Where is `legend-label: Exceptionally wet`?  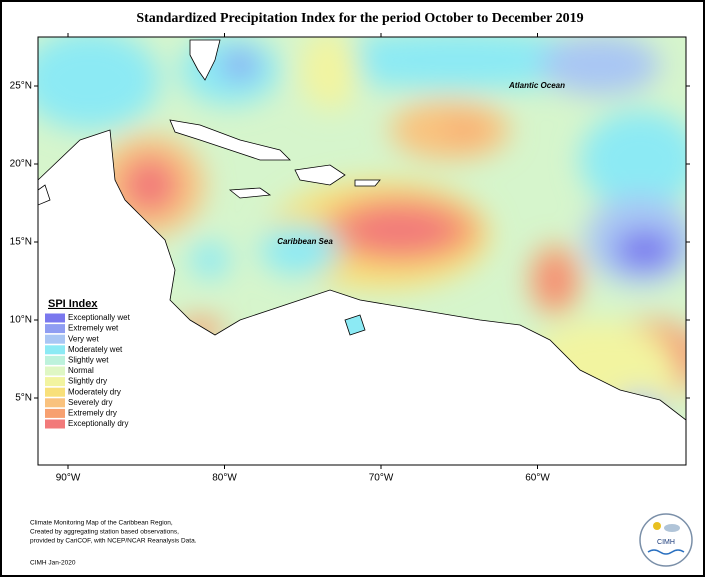 legend-label: Exceptionally wet is located at coordinates (99, 317).